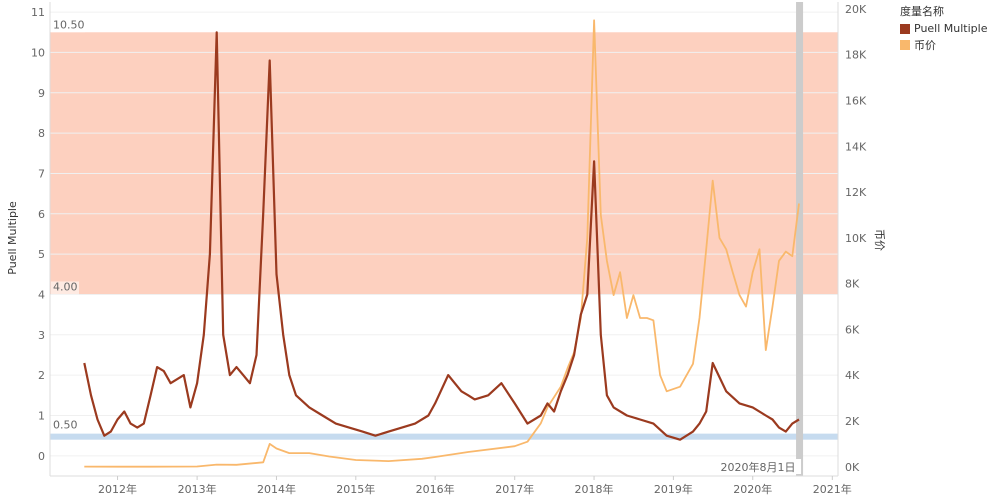 This screenshot has width=1000, height=500. I want to click on x-tick-label: 2012年, so click(117, 489).